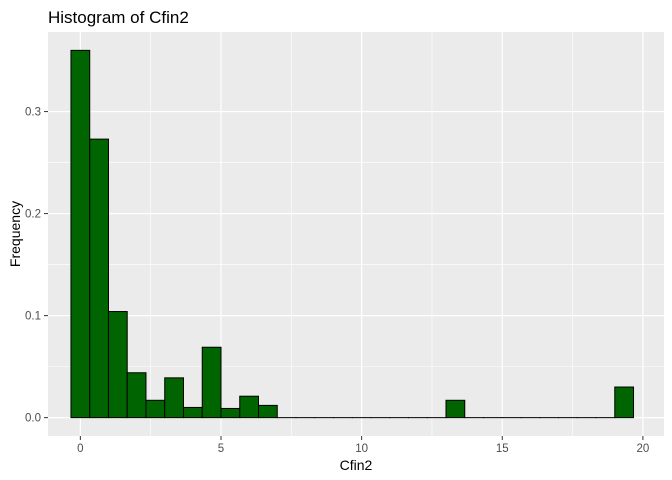  I want to click on chart-title: Histogram of Cfin2, so click(118, 17).